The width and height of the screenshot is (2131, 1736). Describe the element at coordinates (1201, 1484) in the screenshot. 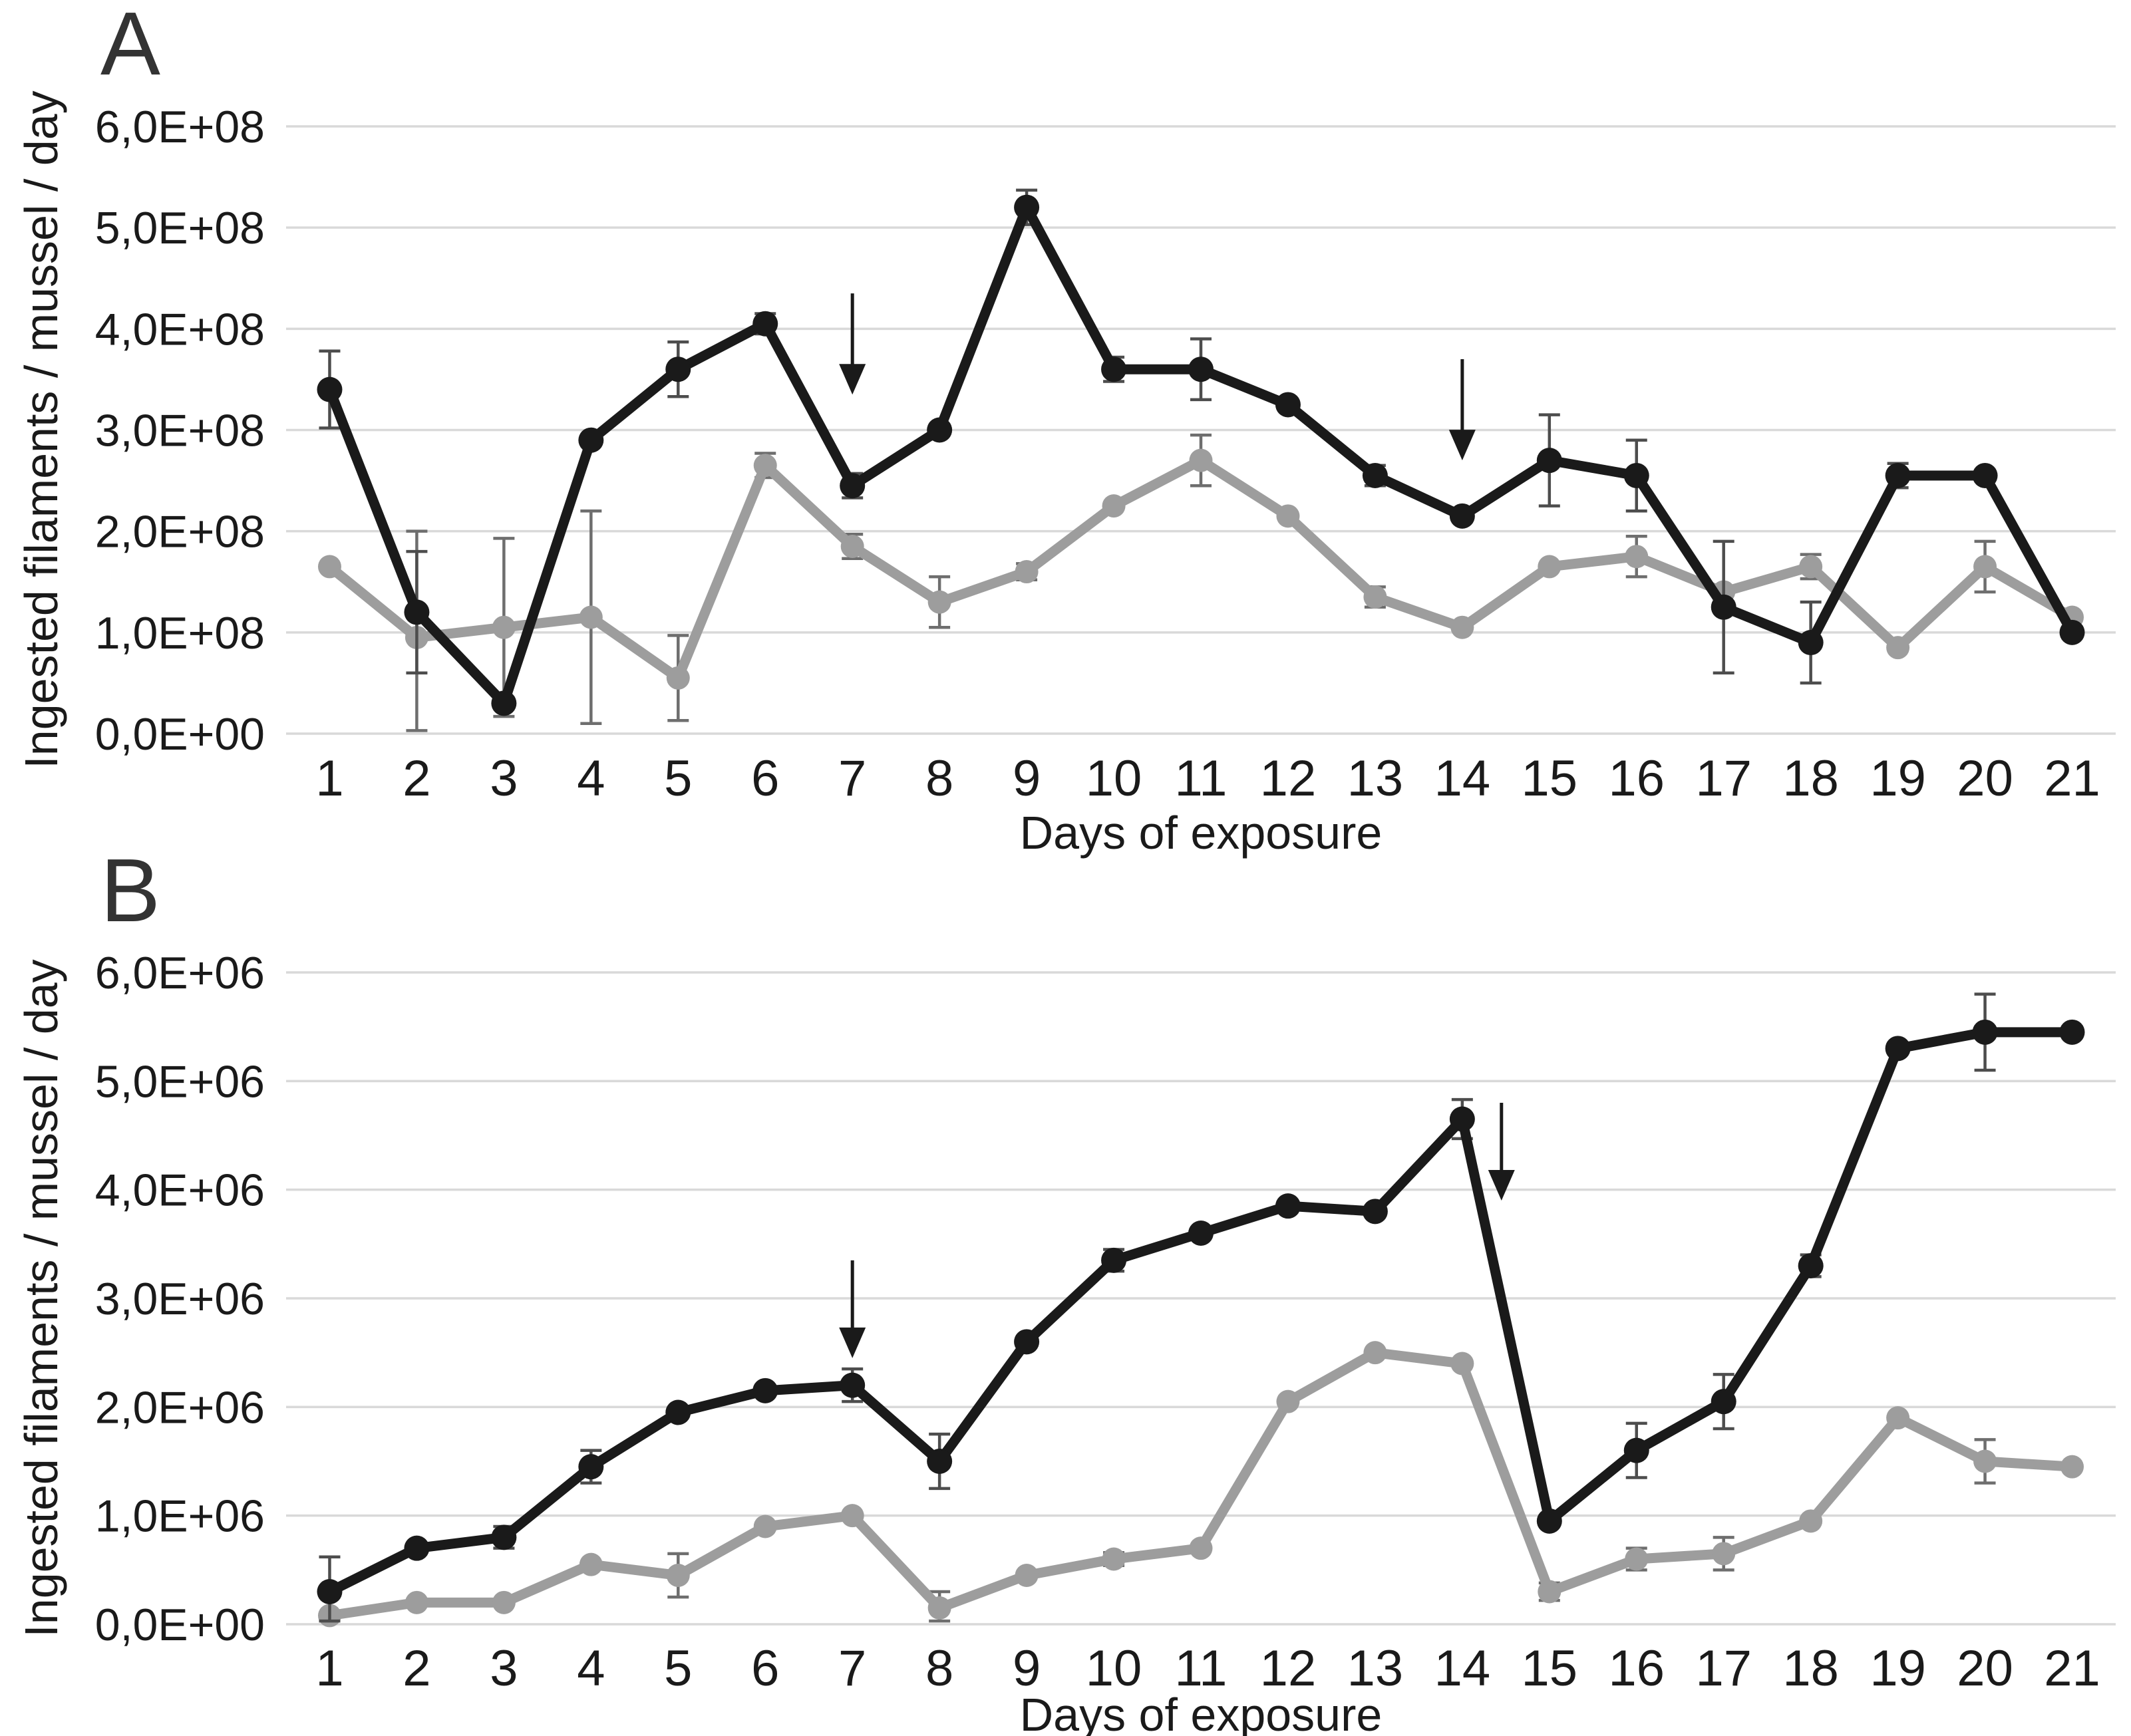

I see `series-gray-series` at that location.